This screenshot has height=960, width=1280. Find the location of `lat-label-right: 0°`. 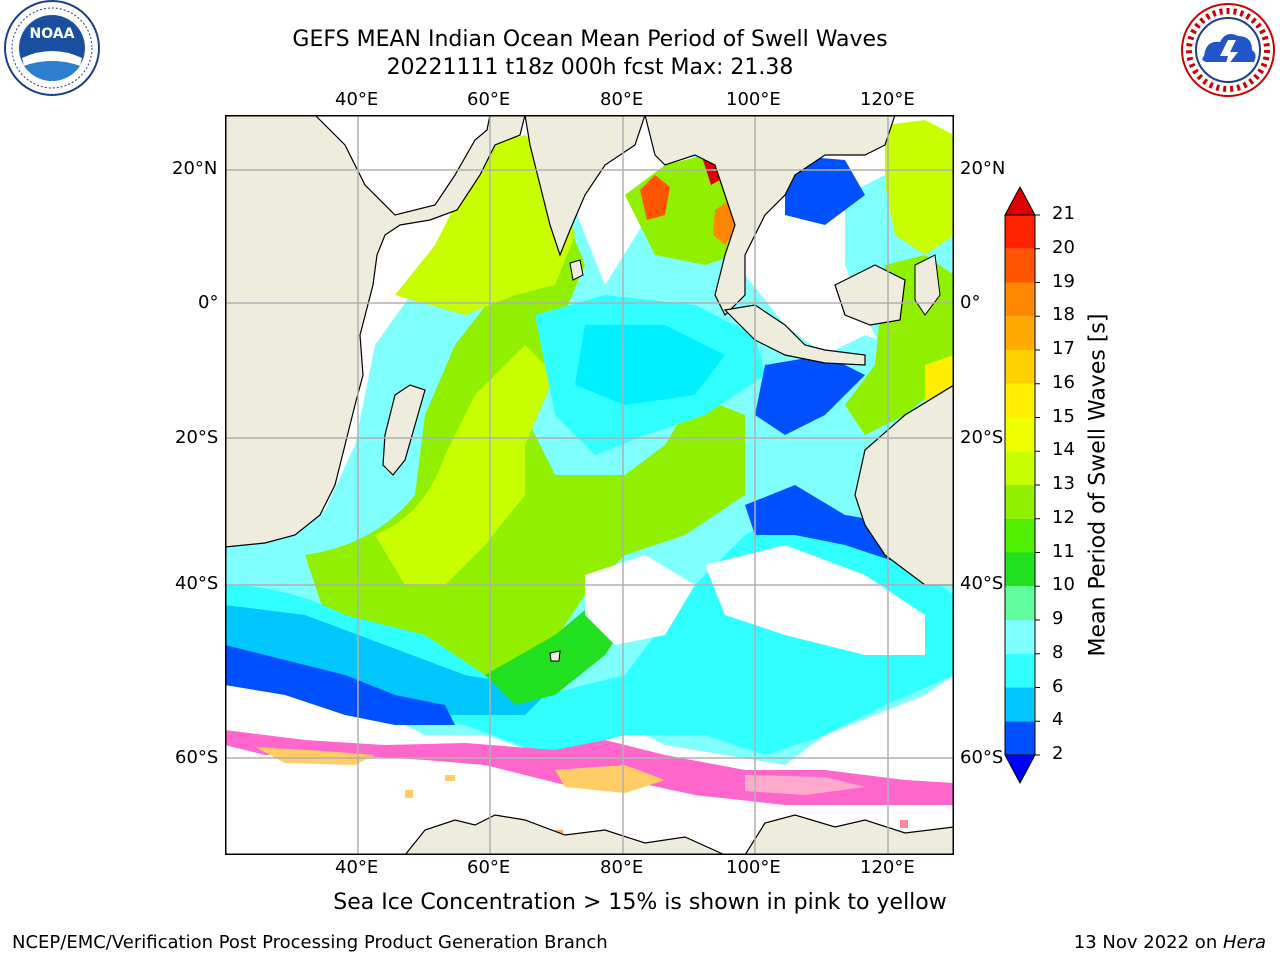

lat-label-right: 0° is located at coordinates (970, 302).